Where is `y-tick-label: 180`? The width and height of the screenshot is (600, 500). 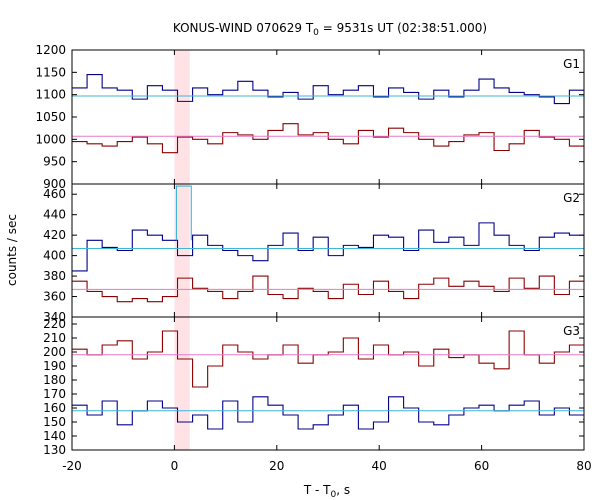
y-tick-label: 180 is located at coordinates (54, 380).